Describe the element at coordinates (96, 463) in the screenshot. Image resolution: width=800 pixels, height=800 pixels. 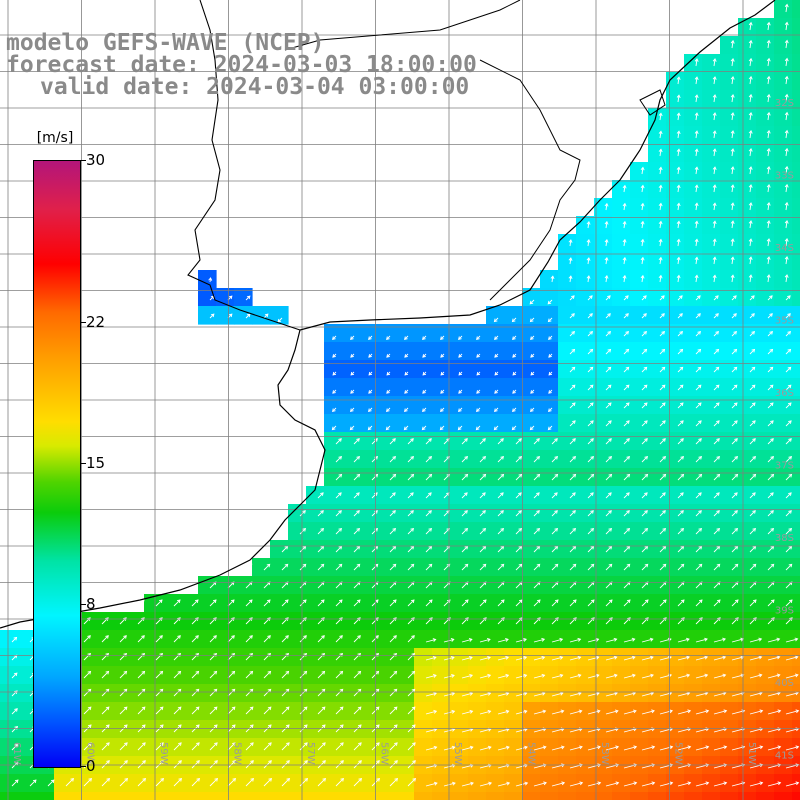
I see `colorbar-tick-label: 15` at that location.